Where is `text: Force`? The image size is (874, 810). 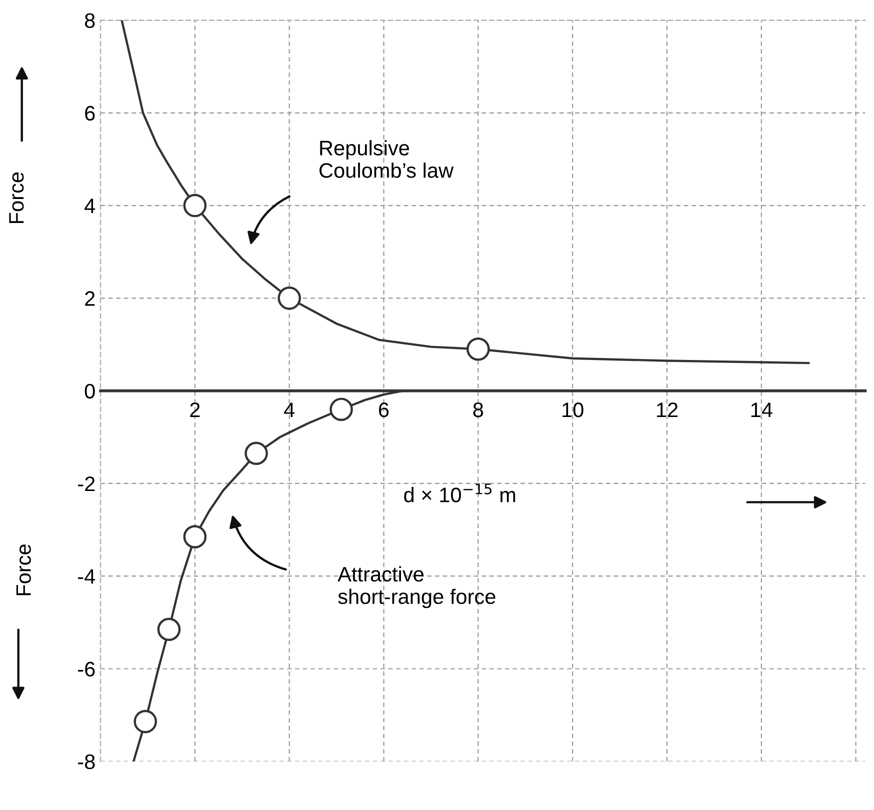 text: Force is located at coordinates (23, 570).